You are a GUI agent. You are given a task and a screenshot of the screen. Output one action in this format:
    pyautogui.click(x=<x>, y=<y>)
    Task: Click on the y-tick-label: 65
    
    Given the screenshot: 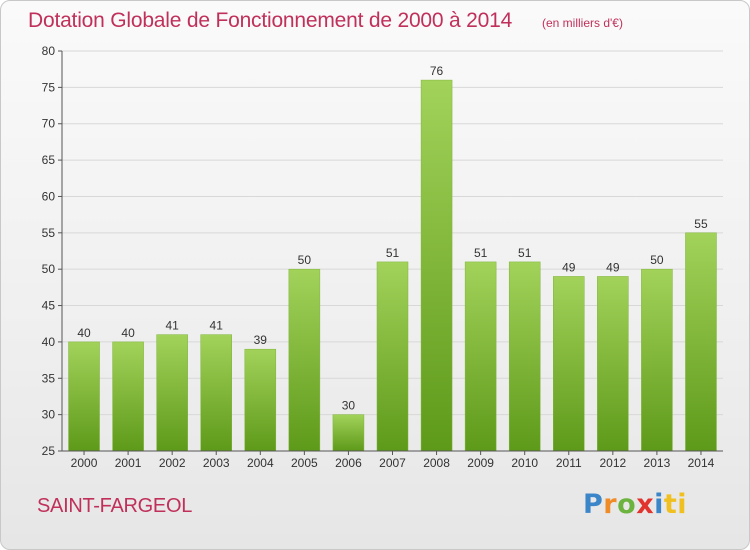 What is the action you would take?
    pyautogui.click(x=49, y=160)
    